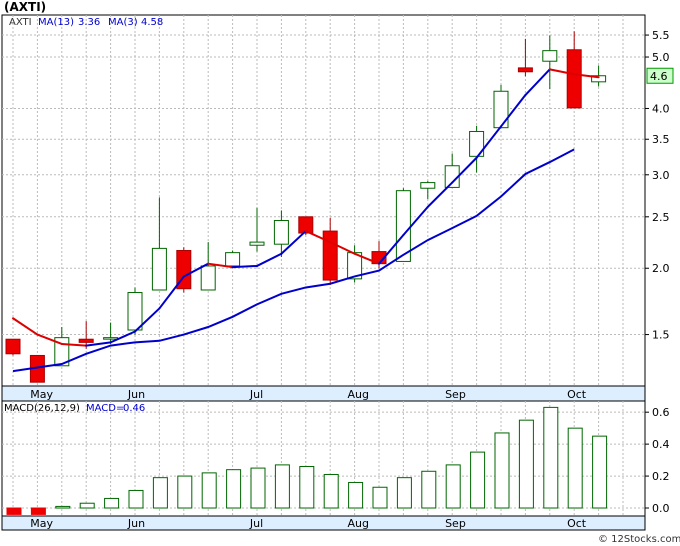 The height and width of the screenshot is (546, 680). What do you see at coordinates (661, 217) in the screenshot?
I see `price-tick-label-2: 2.5` at bounding box center [661, 217].